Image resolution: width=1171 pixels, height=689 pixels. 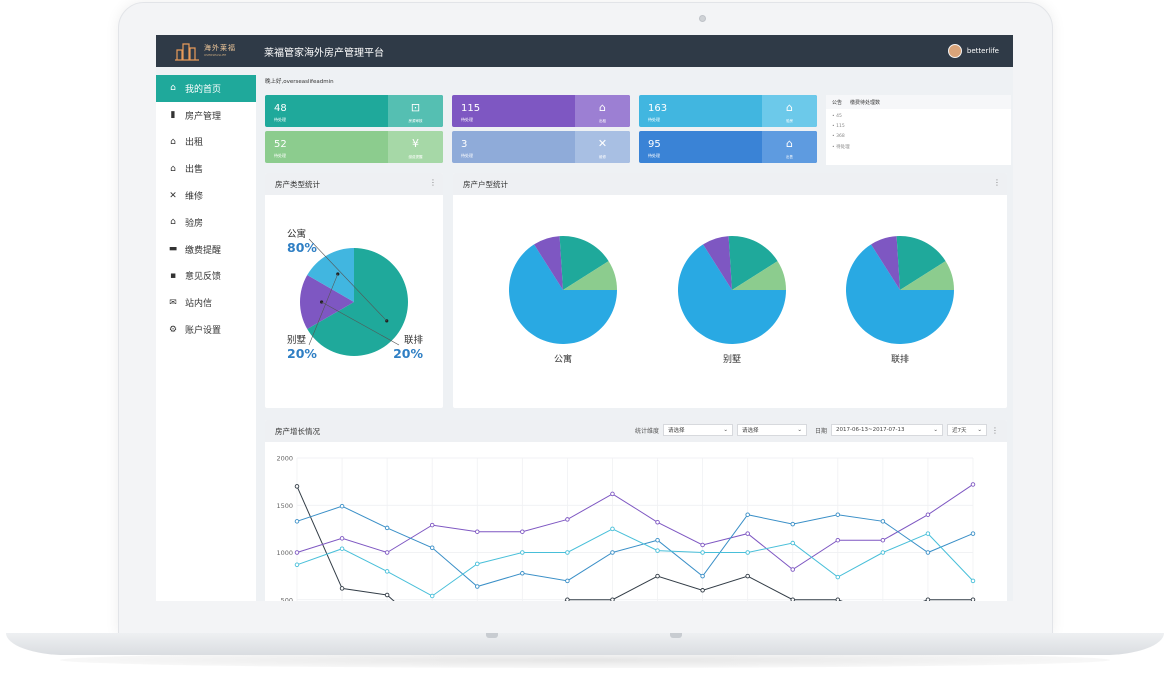 I want to click on sidebar-item-8: ✉ 站内信, so click(x=206, y=302).